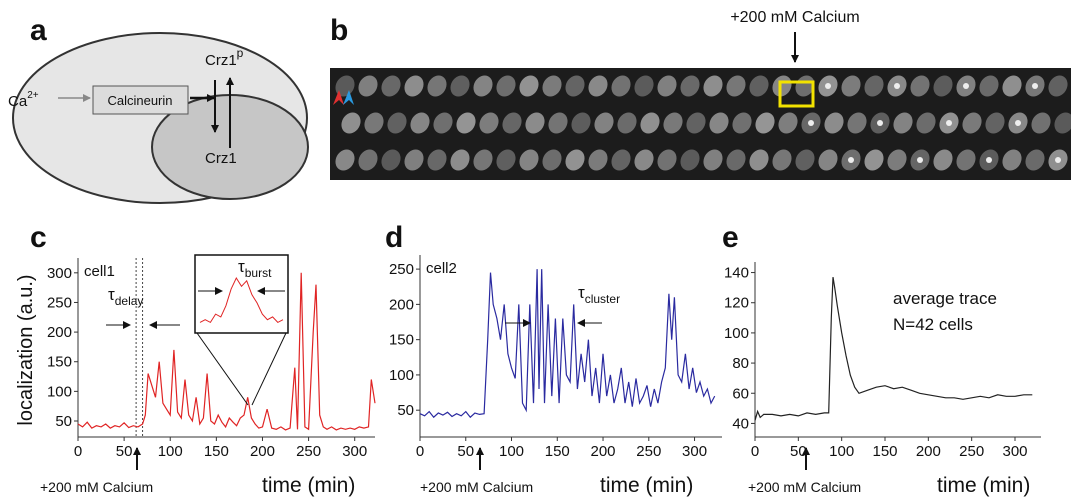  What do you see at coordinates (59, 362) in the screenshot?
I see `y-tick-label: 150` at bounding box center [59, 362].